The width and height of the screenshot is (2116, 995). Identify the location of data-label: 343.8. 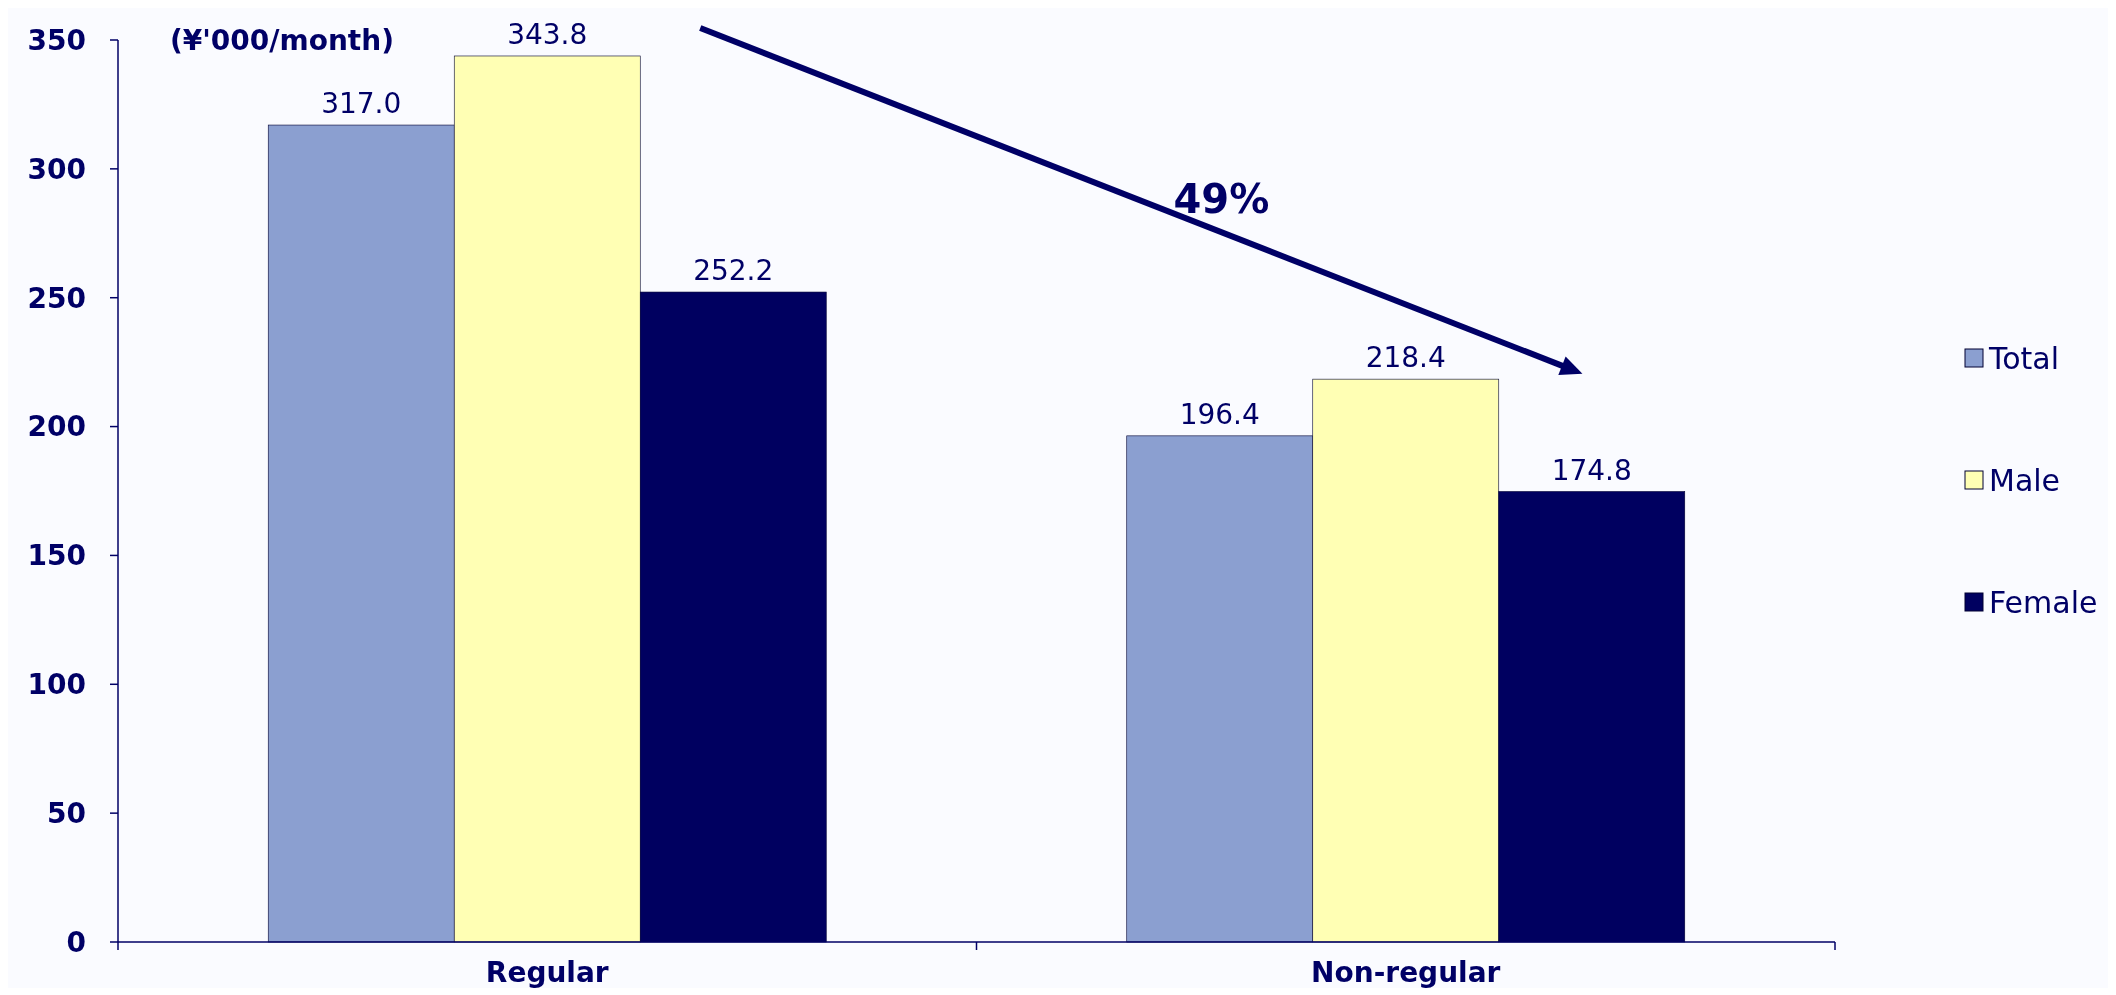
(547, 34).